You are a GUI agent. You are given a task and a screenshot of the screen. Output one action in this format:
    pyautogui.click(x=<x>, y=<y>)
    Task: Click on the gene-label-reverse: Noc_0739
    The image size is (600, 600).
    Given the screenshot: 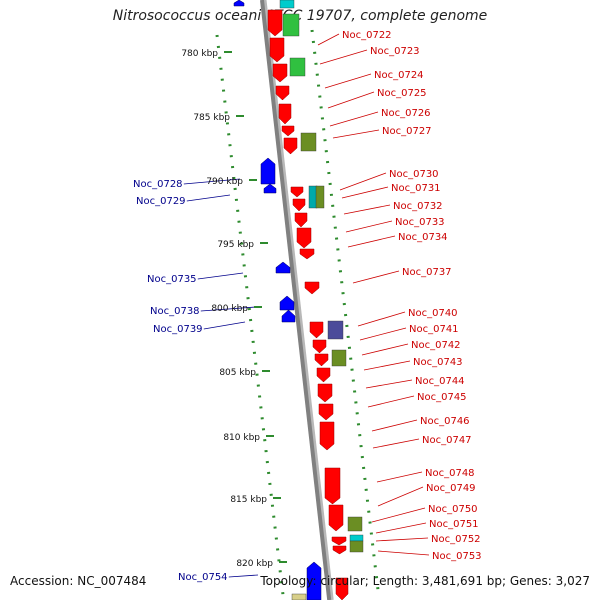 What is the action you would take?
    pyautogui.click(x=178, y=329)
    